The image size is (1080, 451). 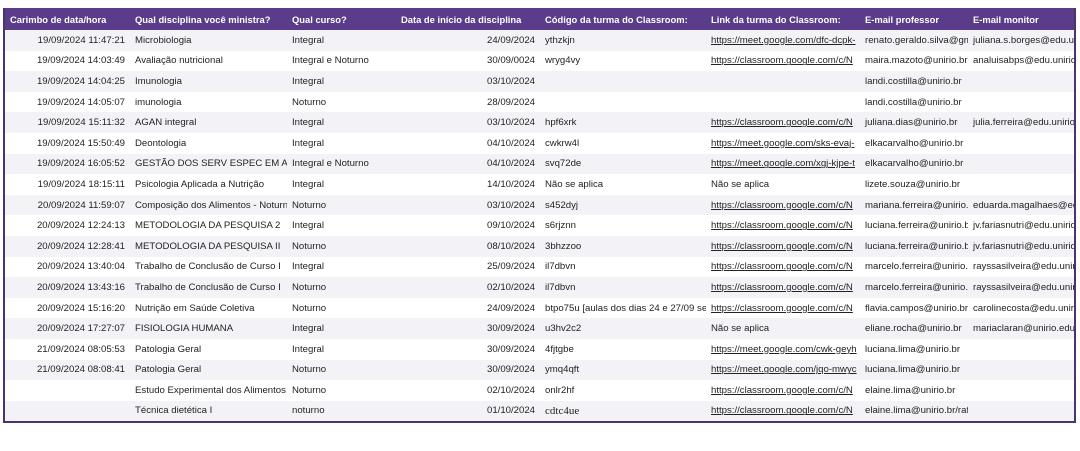 I want to click on cell-discipline: Estudo Experimental dos Alimentos, so click(x=208, y=390).